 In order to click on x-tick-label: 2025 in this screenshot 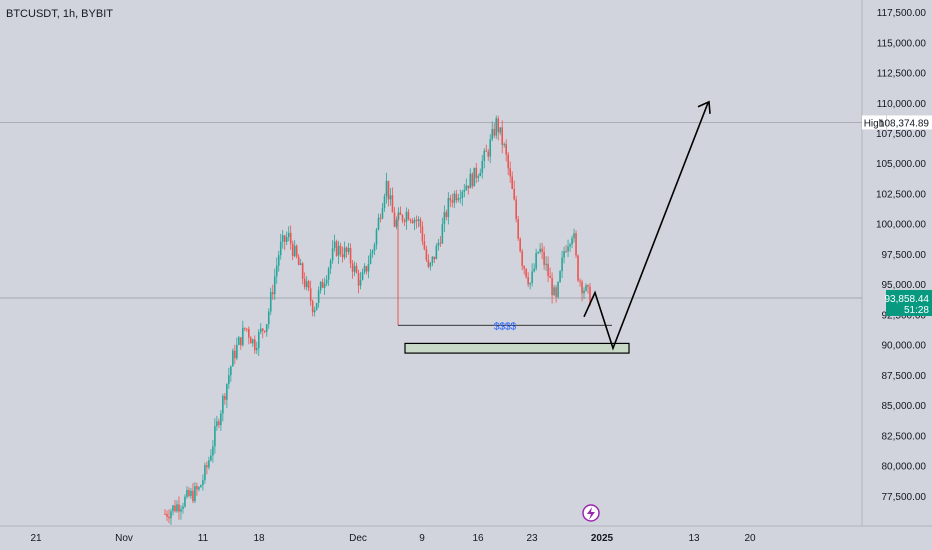, I will do `click(602, 538)`.